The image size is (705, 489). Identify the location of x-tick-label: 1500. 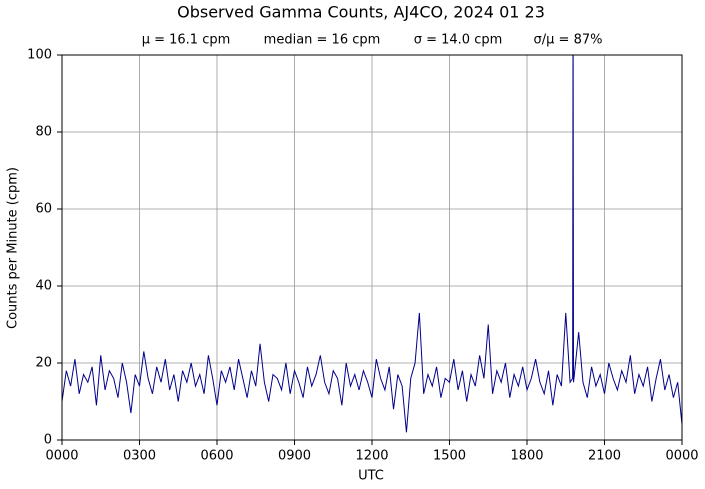
(449, 456).